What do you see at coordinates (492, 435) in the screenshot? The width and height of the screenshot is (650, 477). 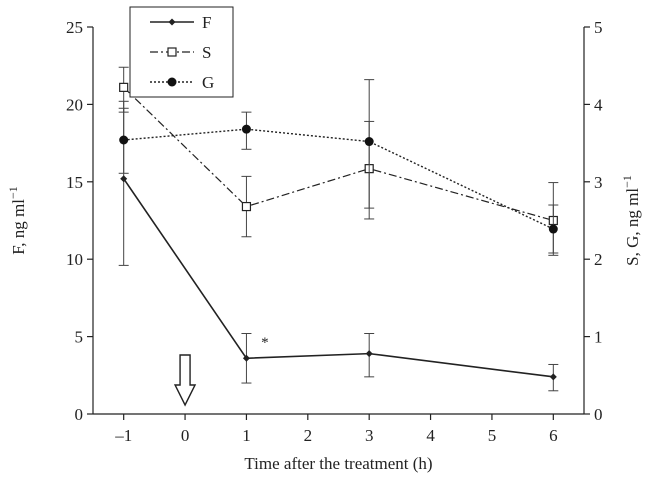 I see `x-tick-label: 5` at bounding box center [492, 435].